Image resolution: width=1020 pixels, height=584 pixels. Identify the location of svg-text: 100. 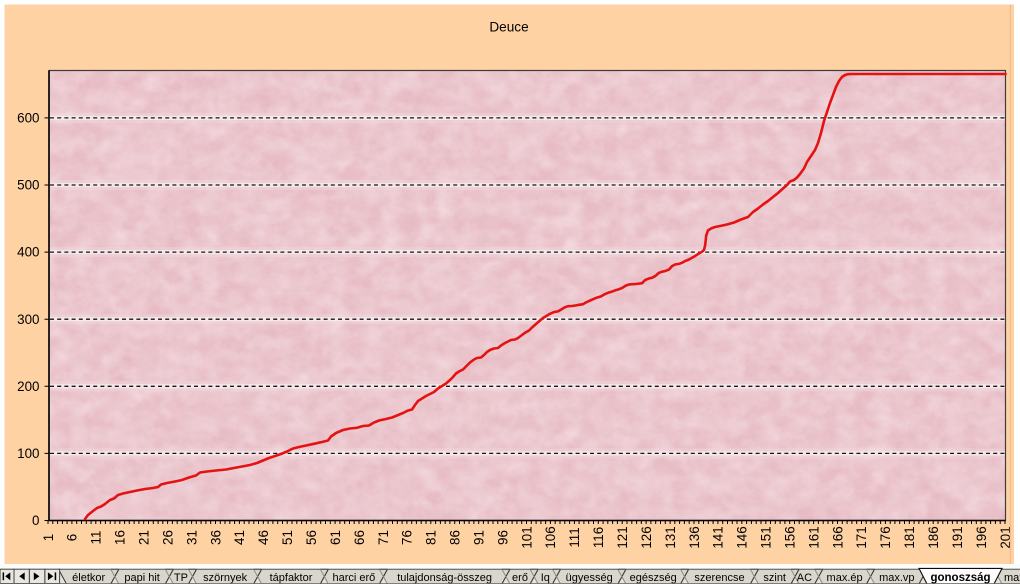
(28, 453).